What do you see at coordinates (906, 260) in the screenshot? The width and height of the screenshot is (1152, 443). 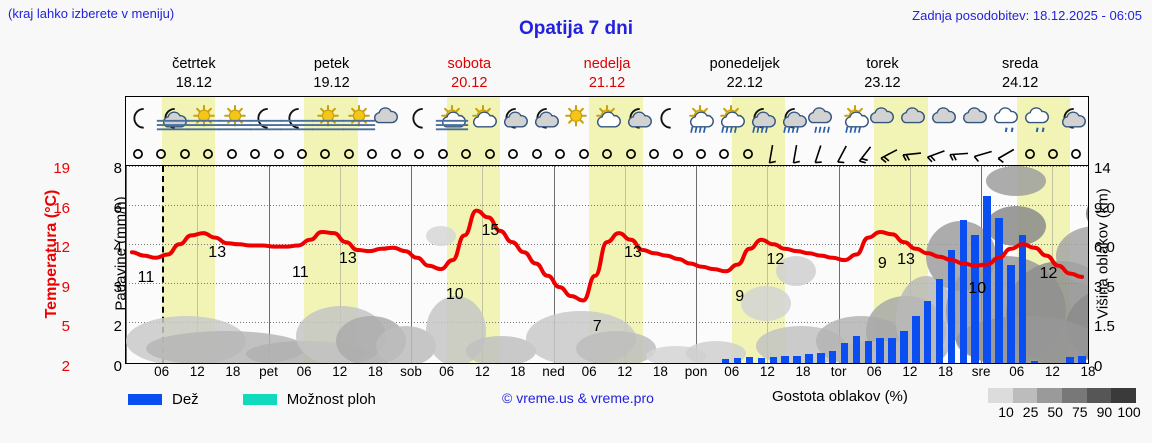 I see `temperature-value-label: 13` at bounding box center [906, 260].